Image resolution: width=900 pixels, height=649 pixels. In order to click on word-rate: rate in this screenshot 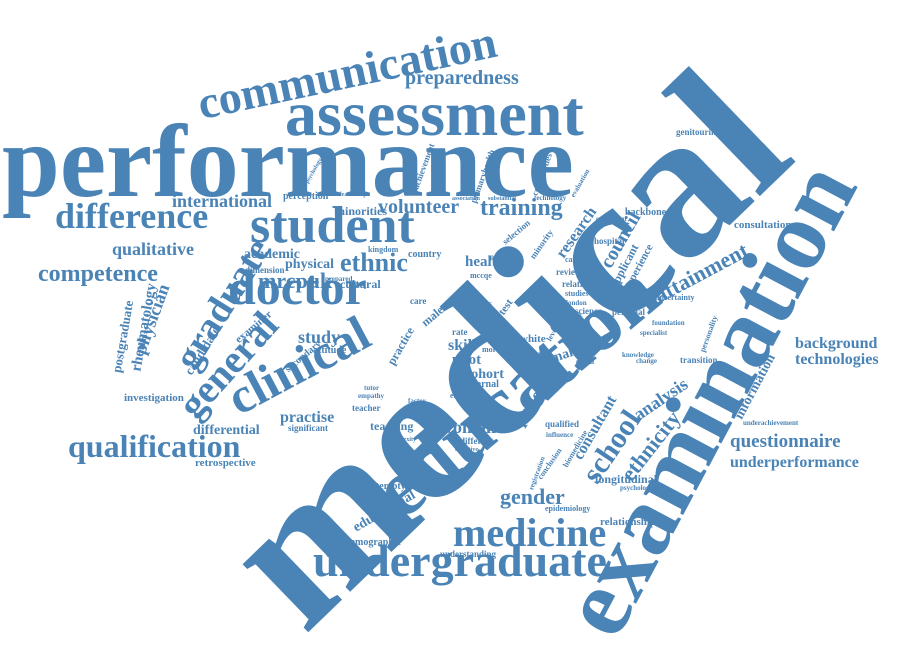, I will do `click(460, 332)`.